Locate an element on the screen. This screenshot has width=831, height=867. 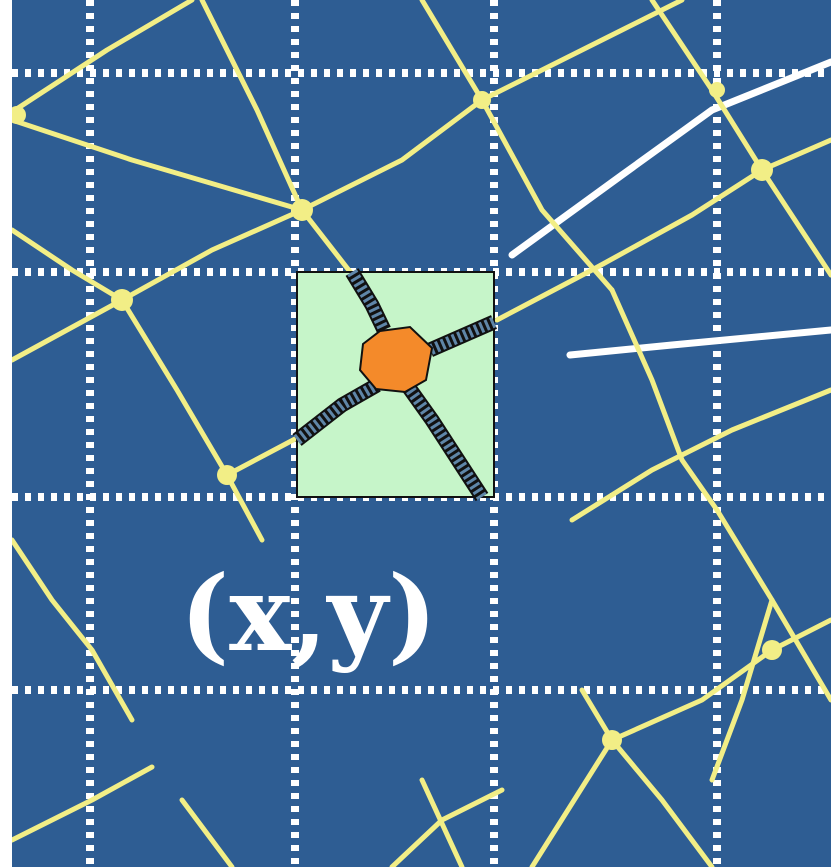
zoom-inset is located at coordinates (395, 385).